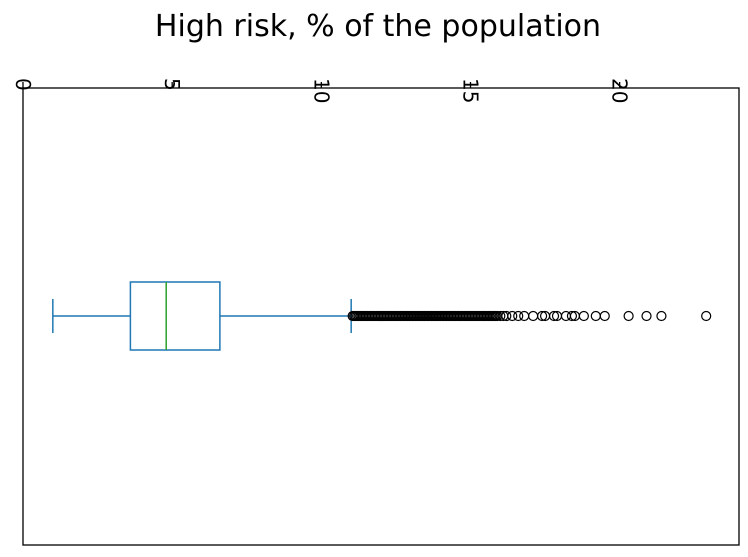  I want to click on x-tick-label: 5, so click(172, 84).